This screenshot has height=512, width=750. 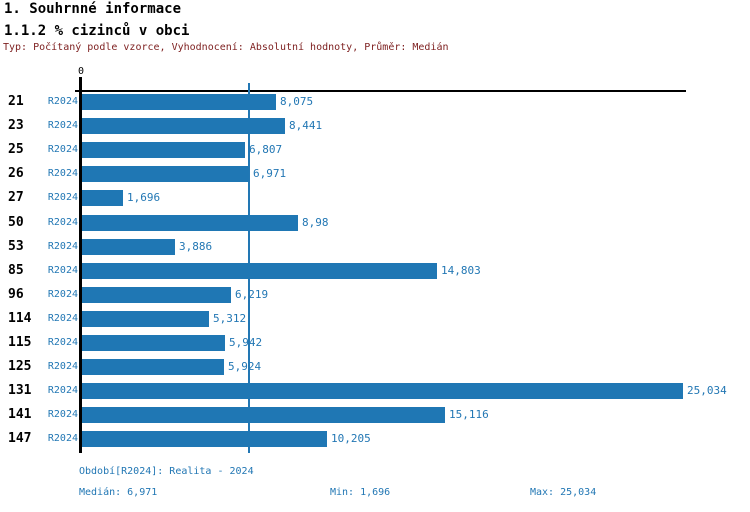 What do you see at coordinates (563, 492) in the screenshot?
I see `max-stat: Max: 25,034` at bounding box center [563, 492].